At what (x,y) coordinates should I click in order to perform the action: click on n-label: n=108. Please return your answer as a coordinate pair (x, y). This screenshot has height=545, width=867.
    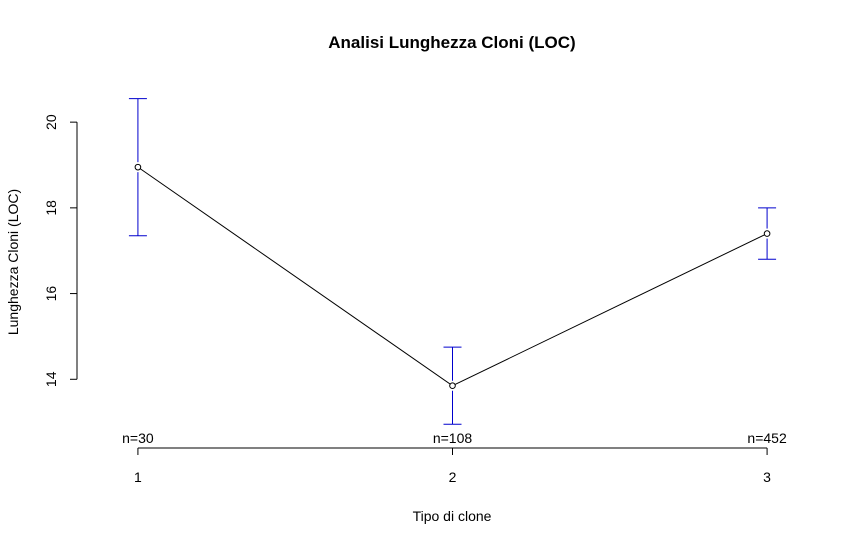
    Looking at the image, I should click on (453, 438).